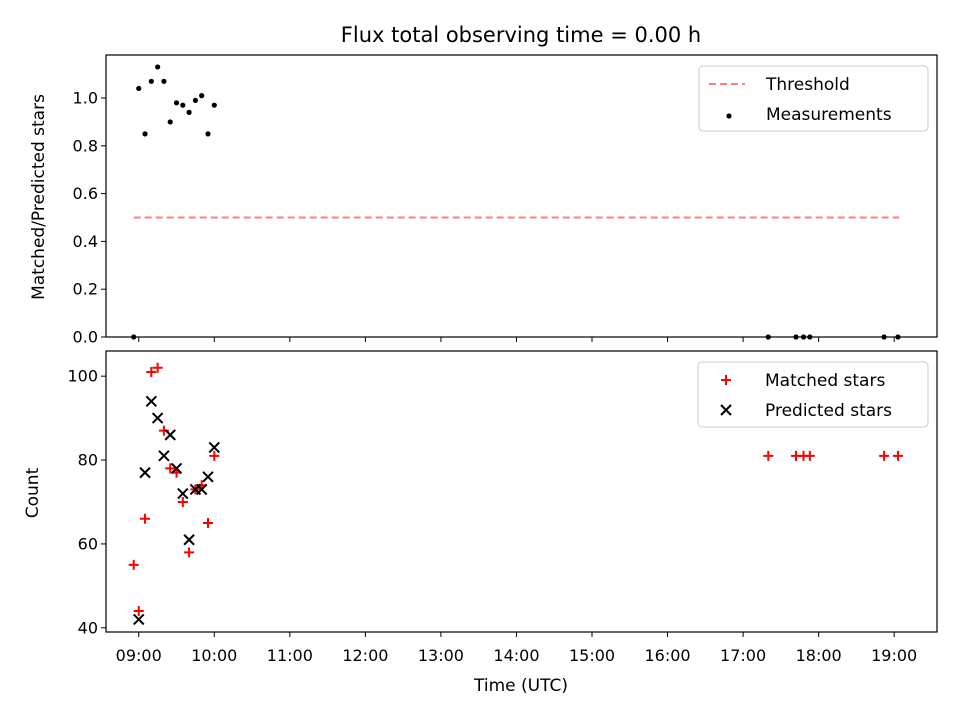  What do you see at coordinates (85, 193) in the screenshot?
I see `y-tick-label: 0.6` at bounding box center [85, 193].